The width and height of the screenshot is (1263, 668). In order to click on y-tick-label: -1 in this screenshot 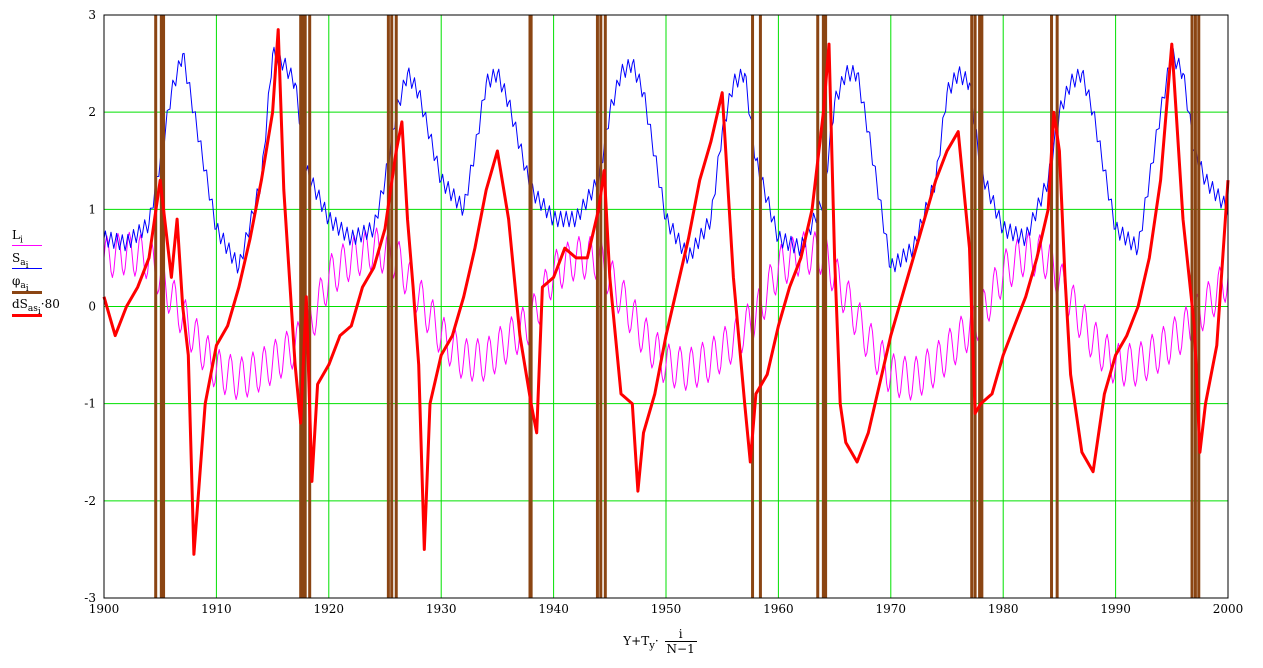, I will do `click(90, 404)`.